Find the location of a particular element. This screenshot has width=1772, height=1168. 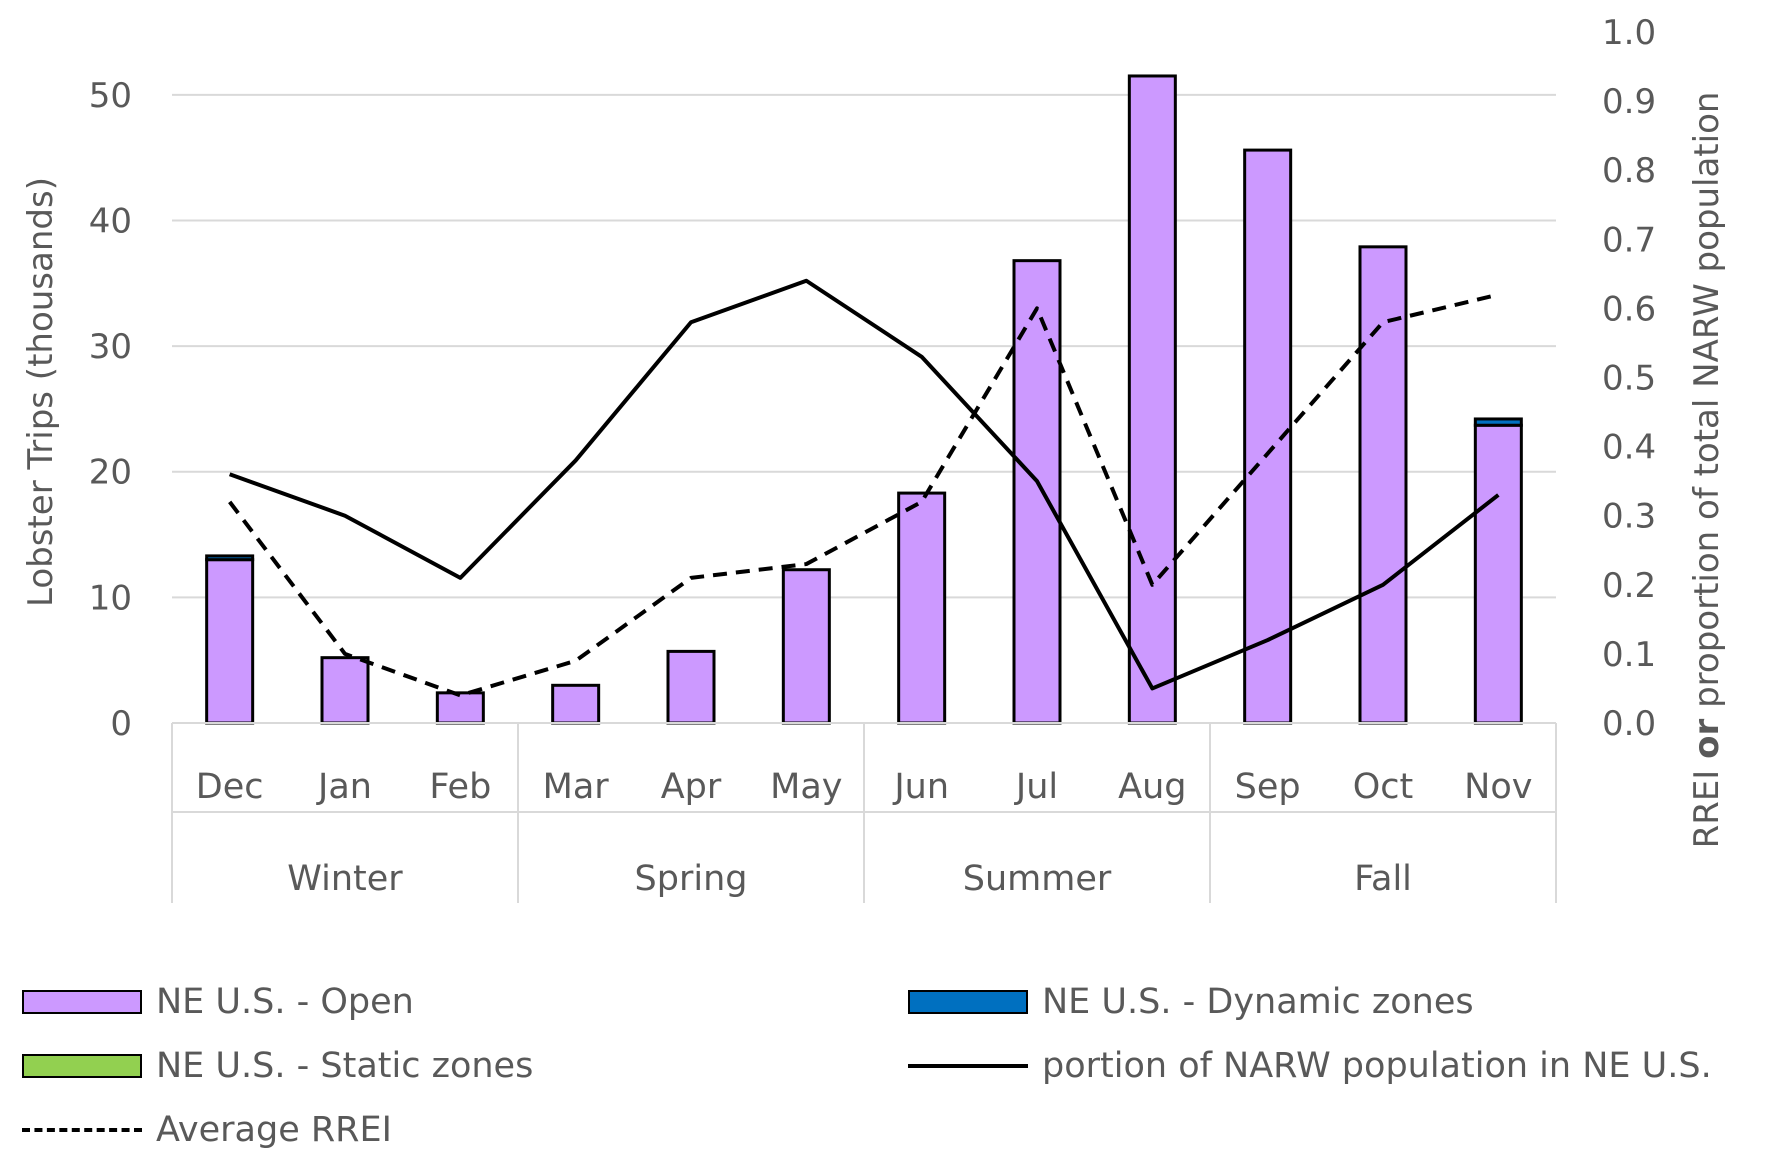

bar-mar-open is located at coordinates (576, 704).